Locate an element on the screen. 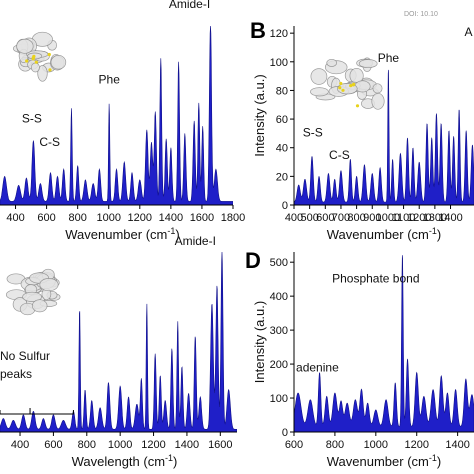 The height and width of the screenshot is (474, 474). x-tick-label-a: 800 is located at coordinates (77, 218).